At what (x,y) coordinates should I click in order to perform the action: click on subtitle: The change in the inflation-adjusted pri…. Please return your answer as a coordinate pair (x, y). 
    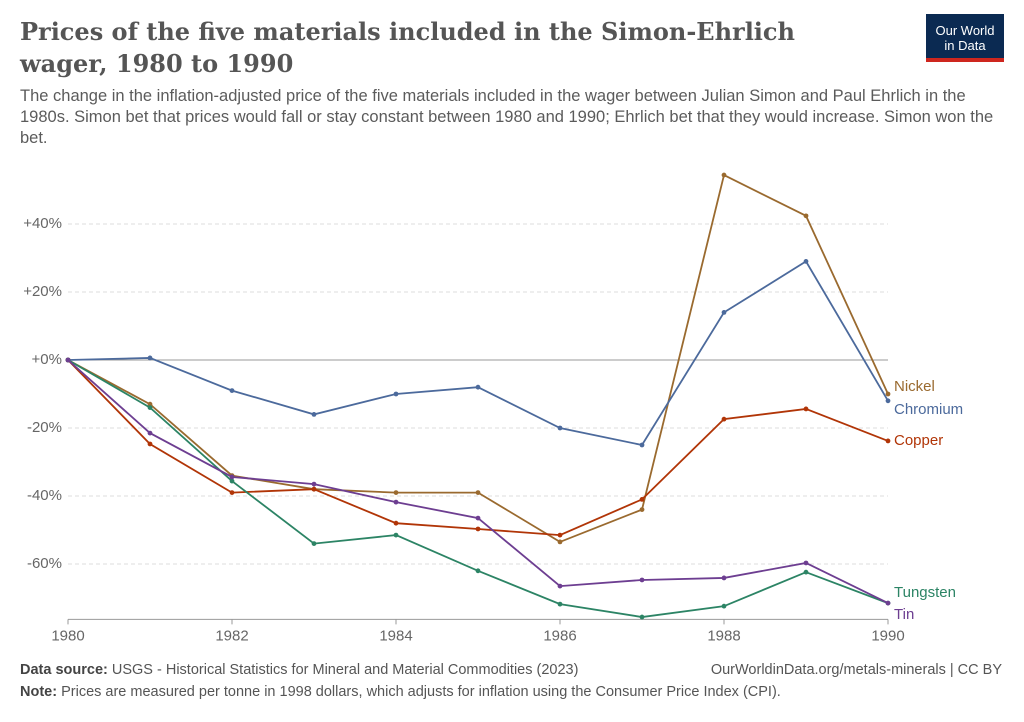
    Looking at the image, I should click on (507, 117).